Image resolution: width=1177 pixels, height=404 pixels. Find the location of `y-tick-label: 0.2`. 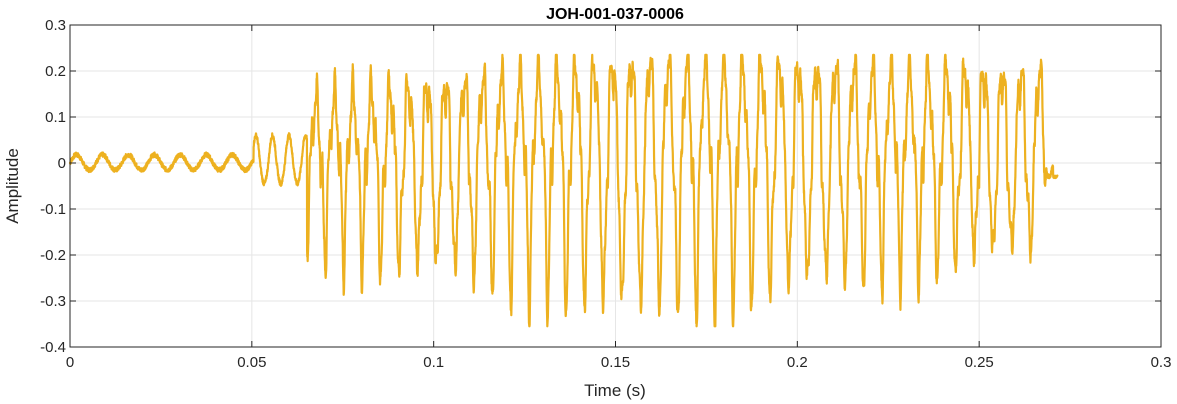

y-tick-label: 0.2 is located at coordinates (55, 71).